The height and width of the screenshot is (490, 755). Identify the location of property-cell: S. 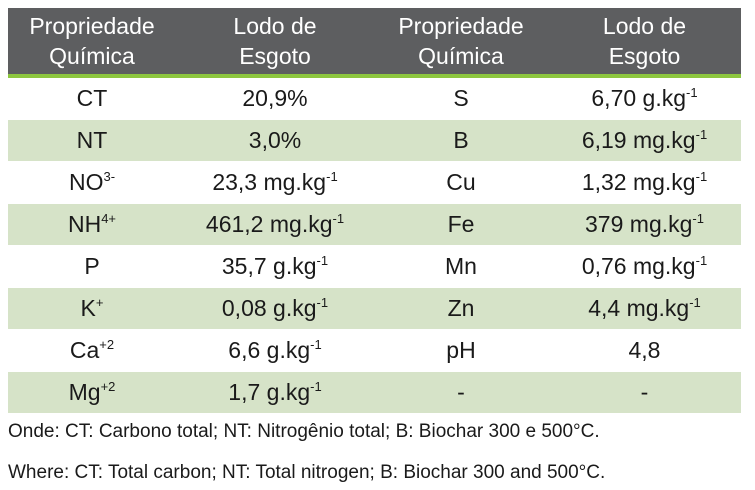
(461, 99).